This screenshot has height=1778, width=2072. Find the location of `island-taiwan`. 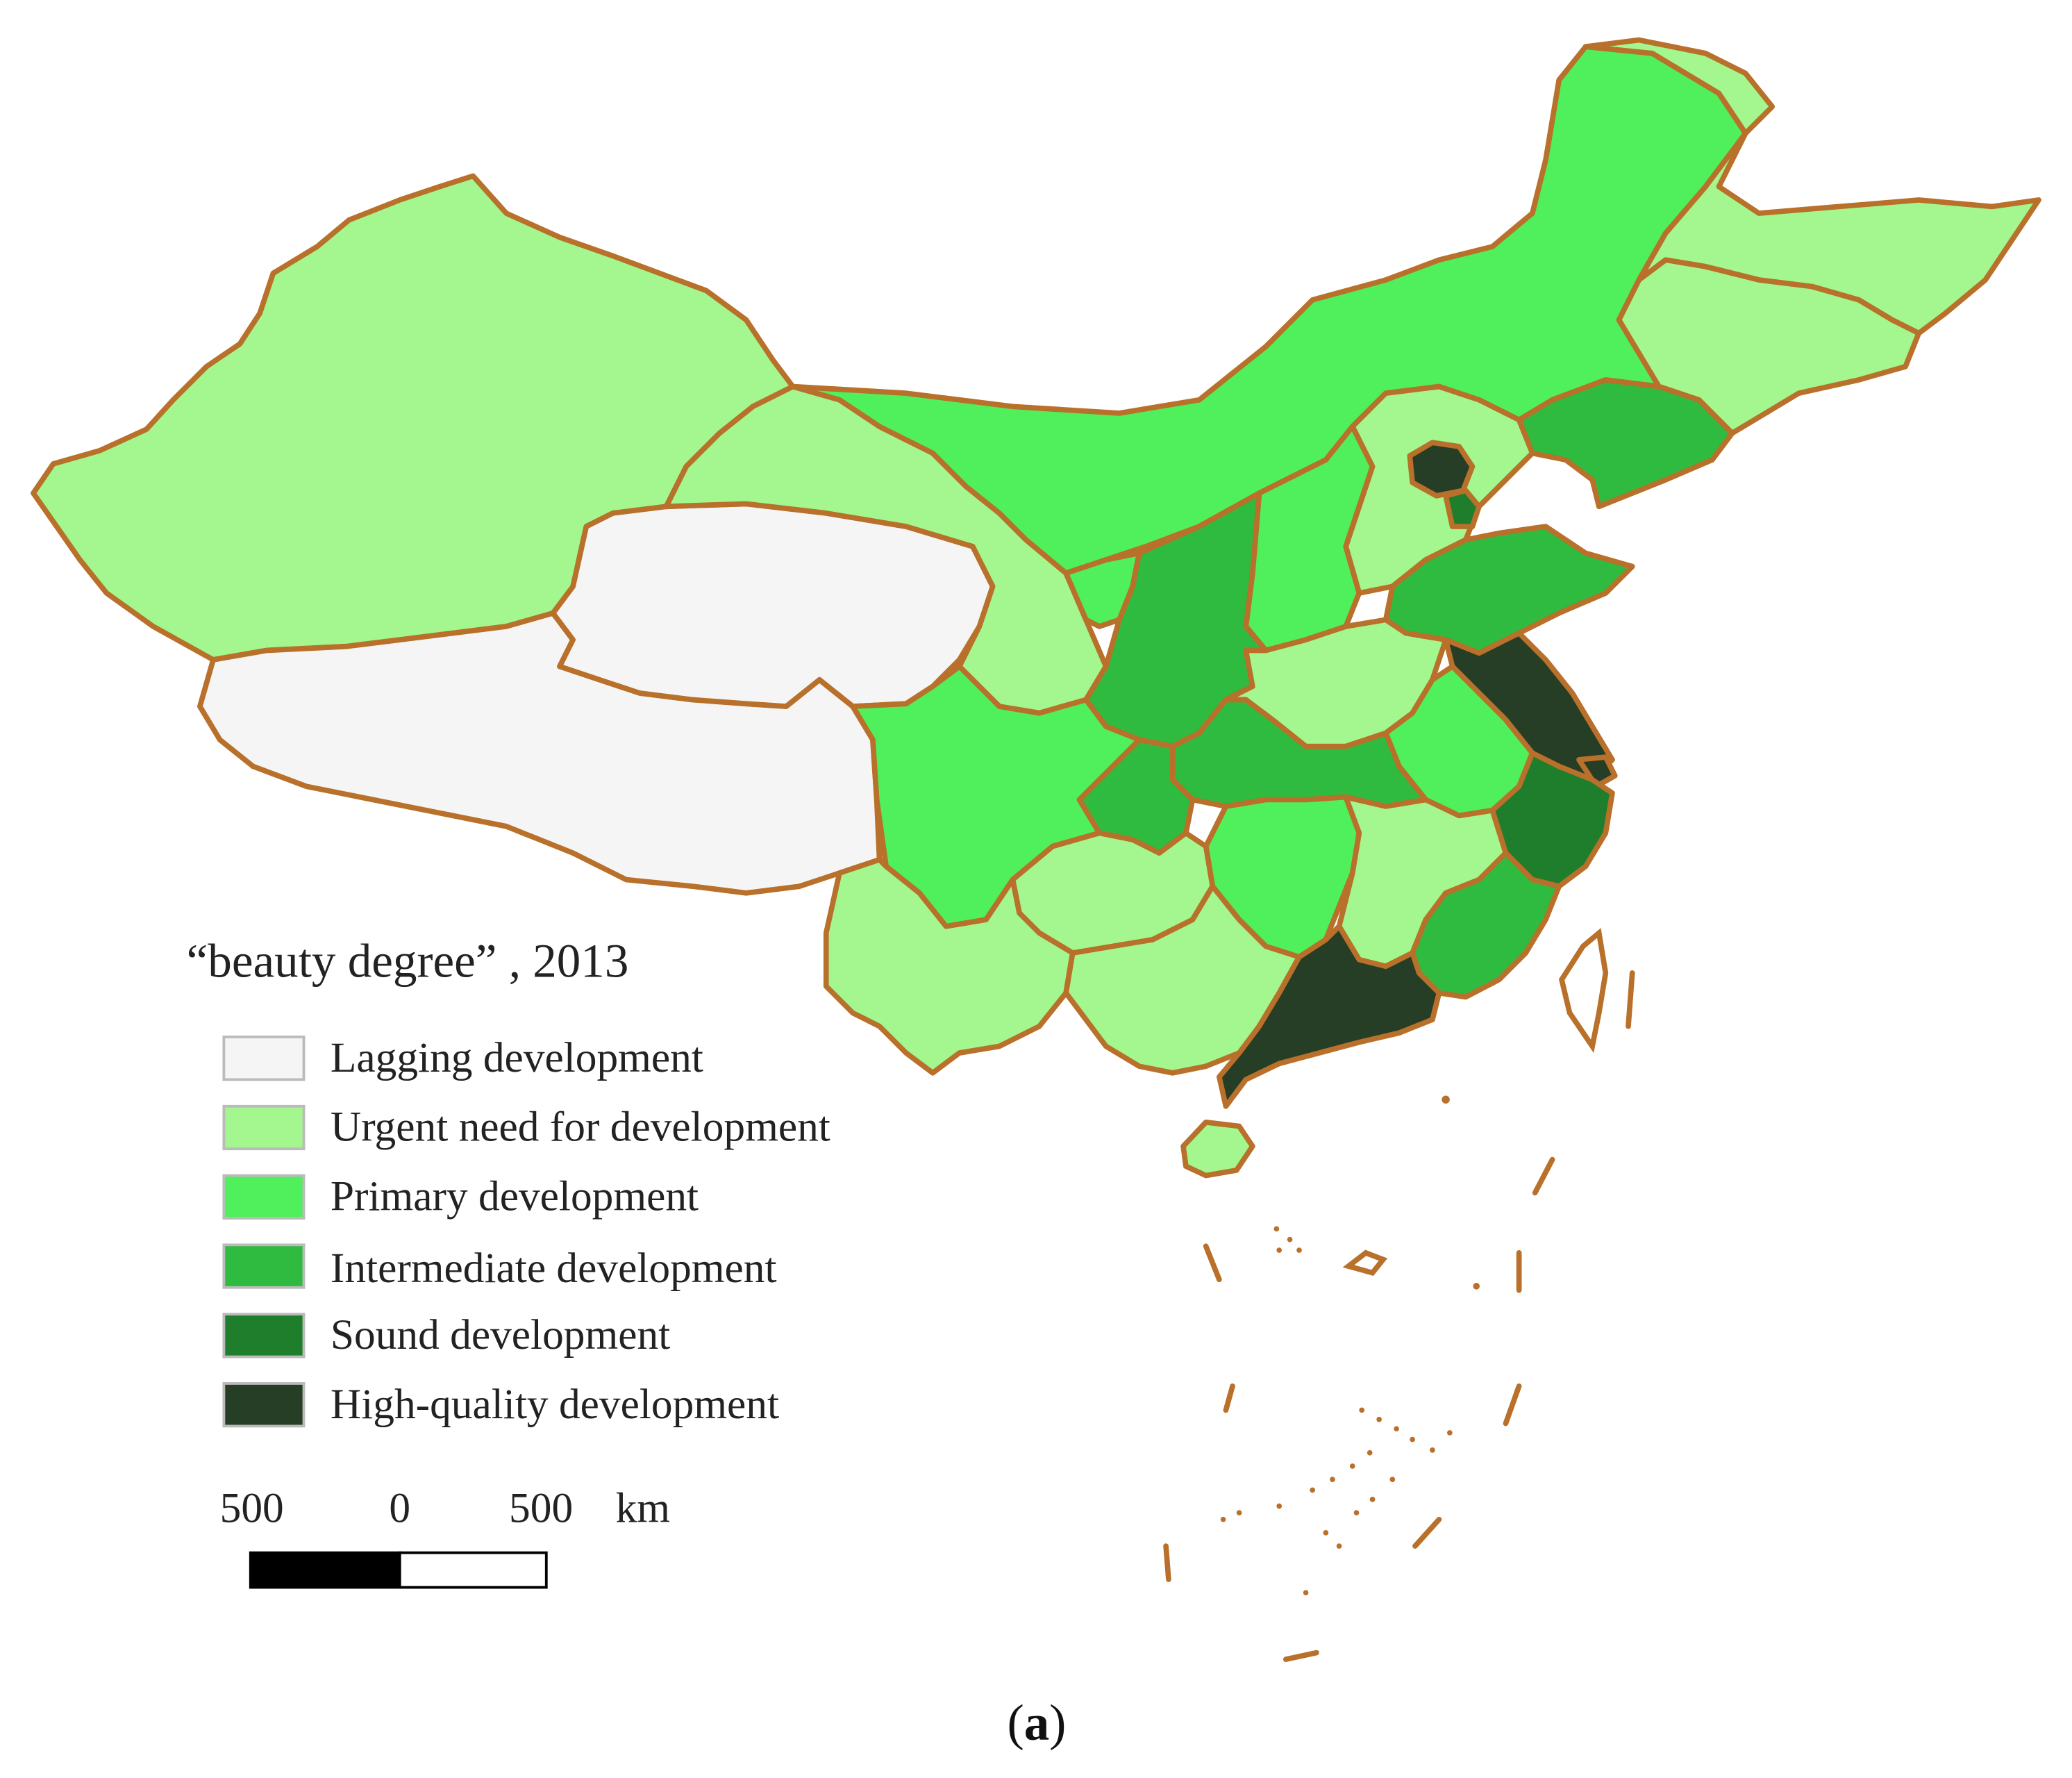

island-taiwan is located at coordinates (1584, 989).